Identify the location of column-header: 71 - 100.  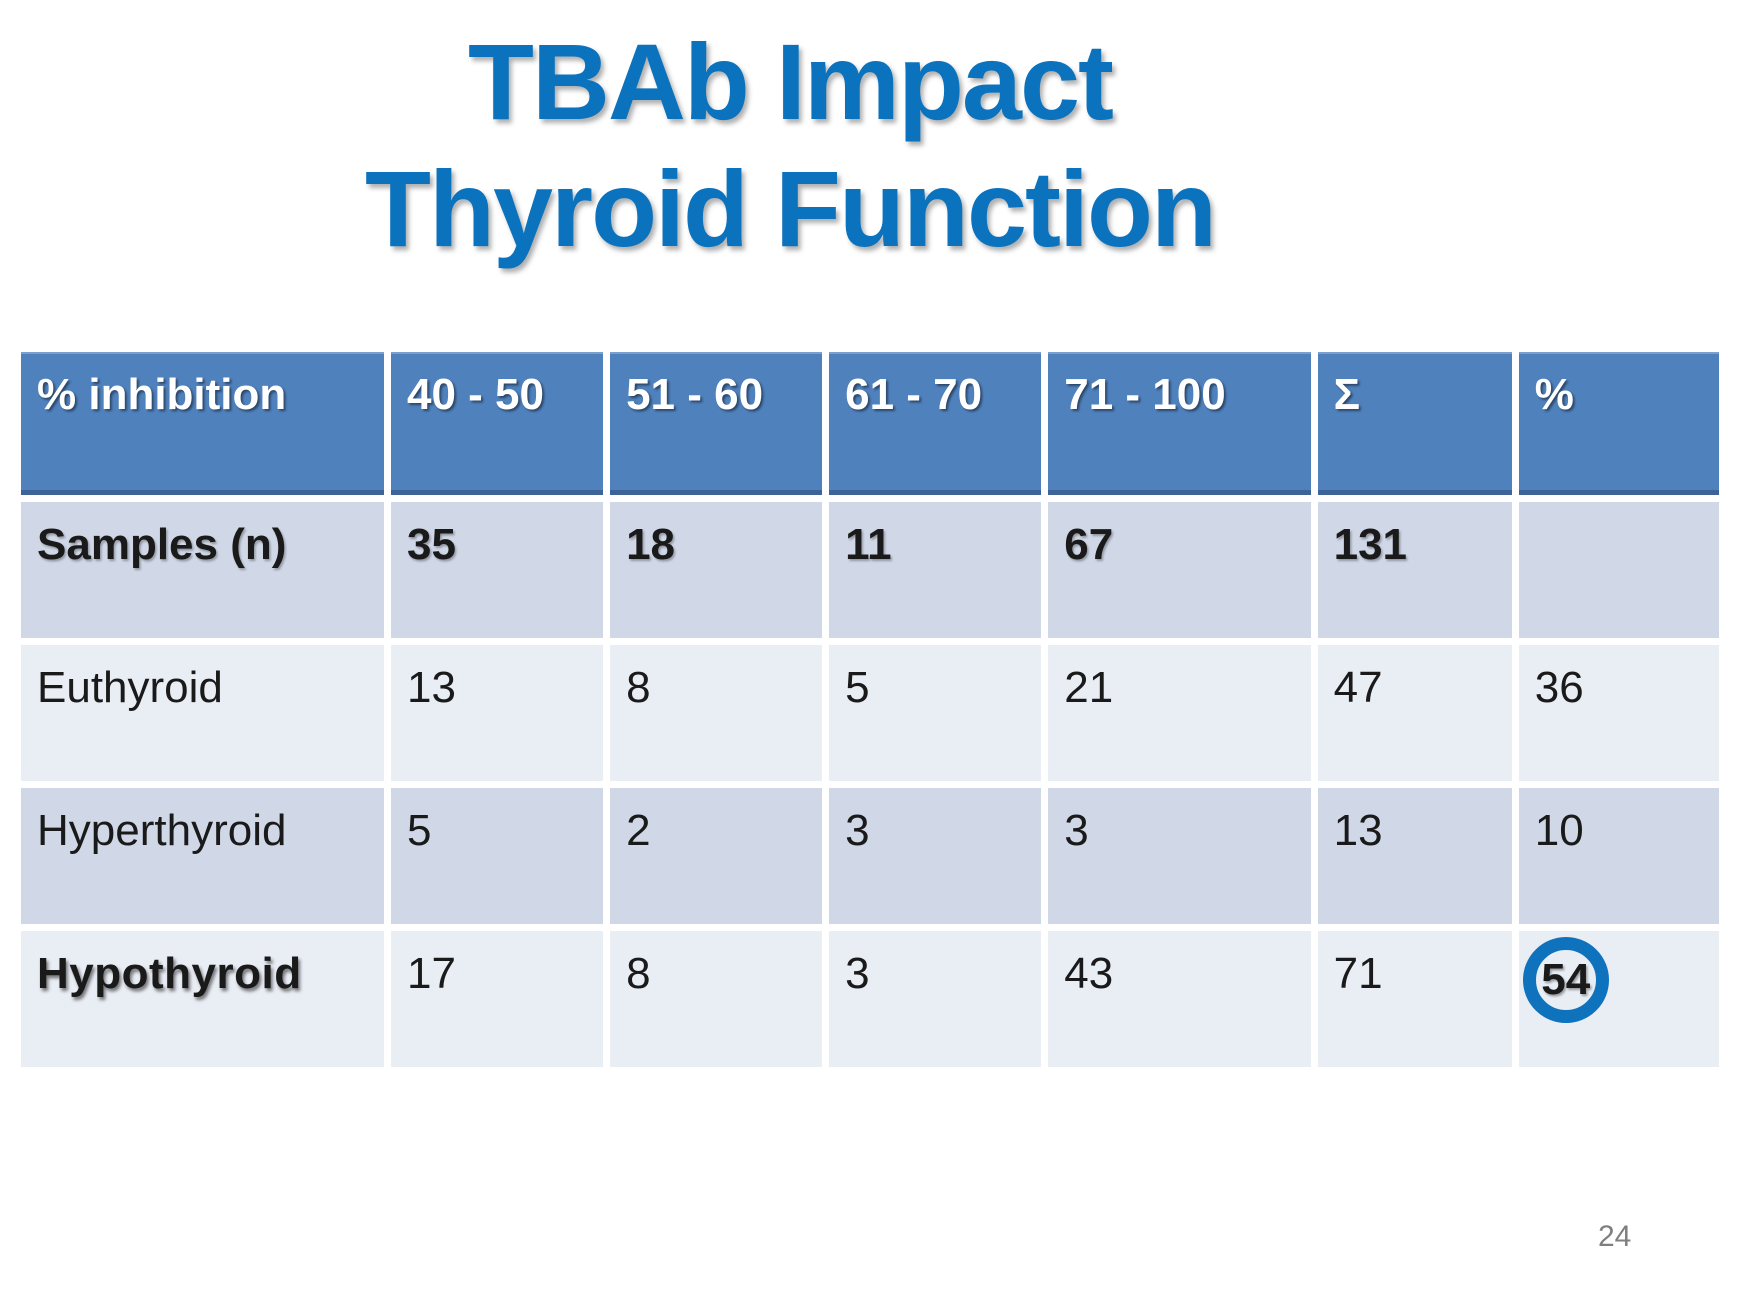
(1179, 423).